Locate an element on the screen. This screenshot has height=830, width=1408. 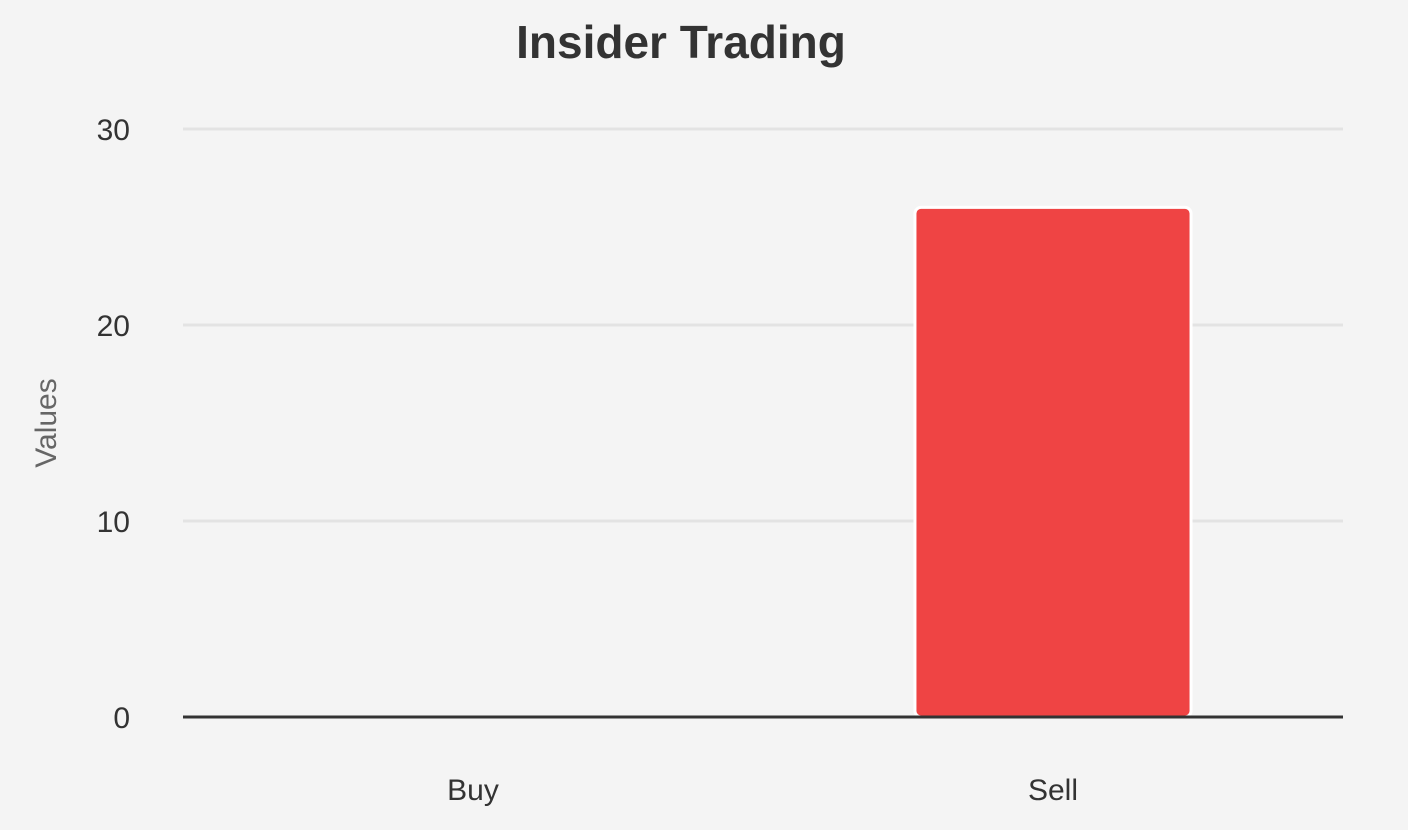
bar is located at coordinates (1053, 462).